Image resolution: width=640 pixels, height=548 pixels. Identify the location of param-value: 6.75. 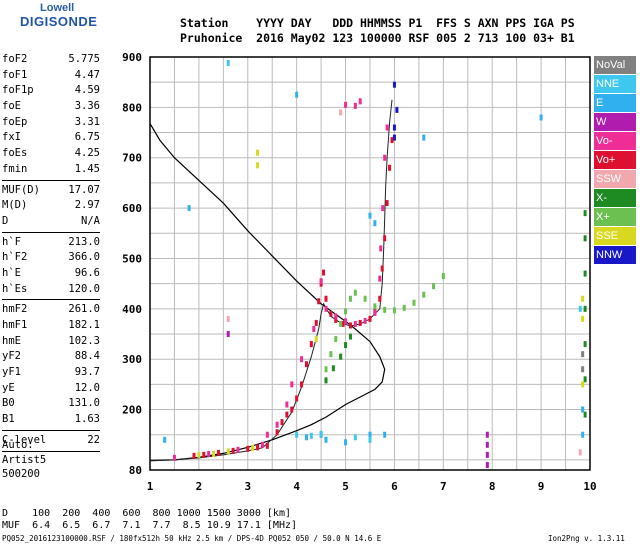
(87, 137).